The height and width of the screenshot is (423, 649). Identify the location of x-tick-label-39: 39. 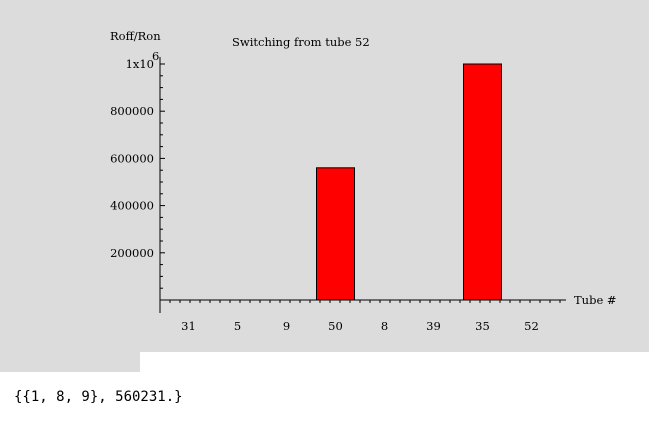
(433, 326).